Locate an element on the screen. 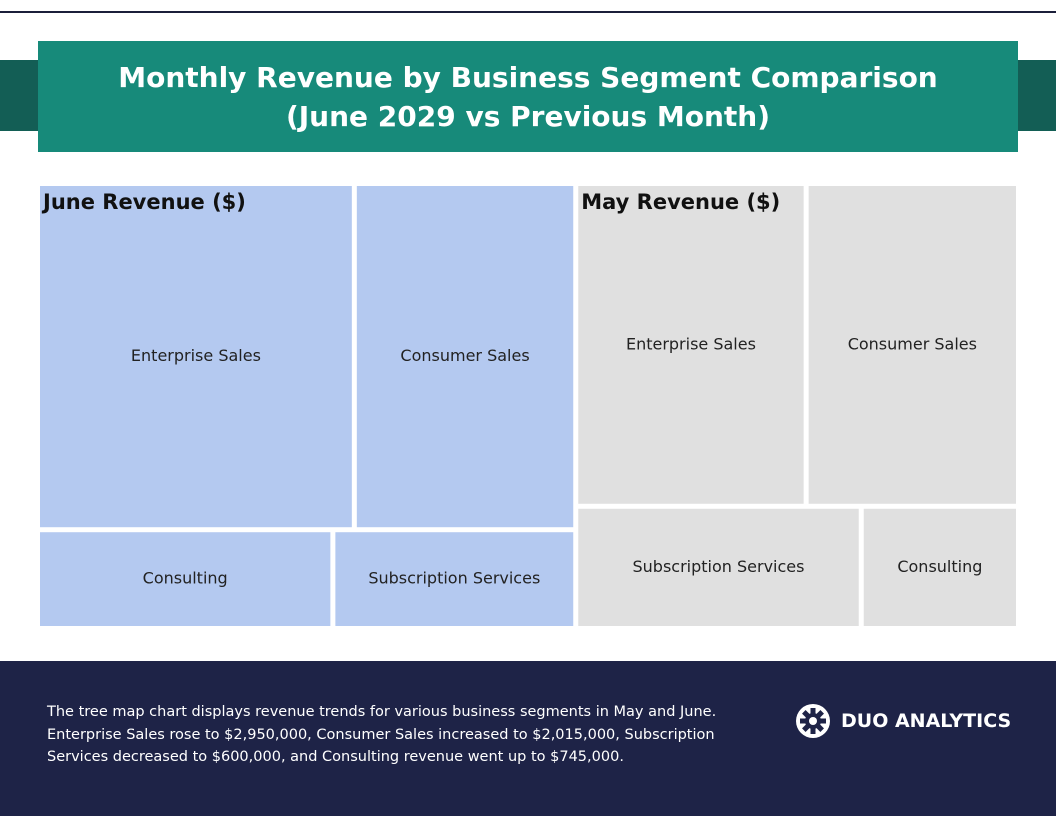  treemap-title: May Revenue ($) is located at coordinates (680, 202).